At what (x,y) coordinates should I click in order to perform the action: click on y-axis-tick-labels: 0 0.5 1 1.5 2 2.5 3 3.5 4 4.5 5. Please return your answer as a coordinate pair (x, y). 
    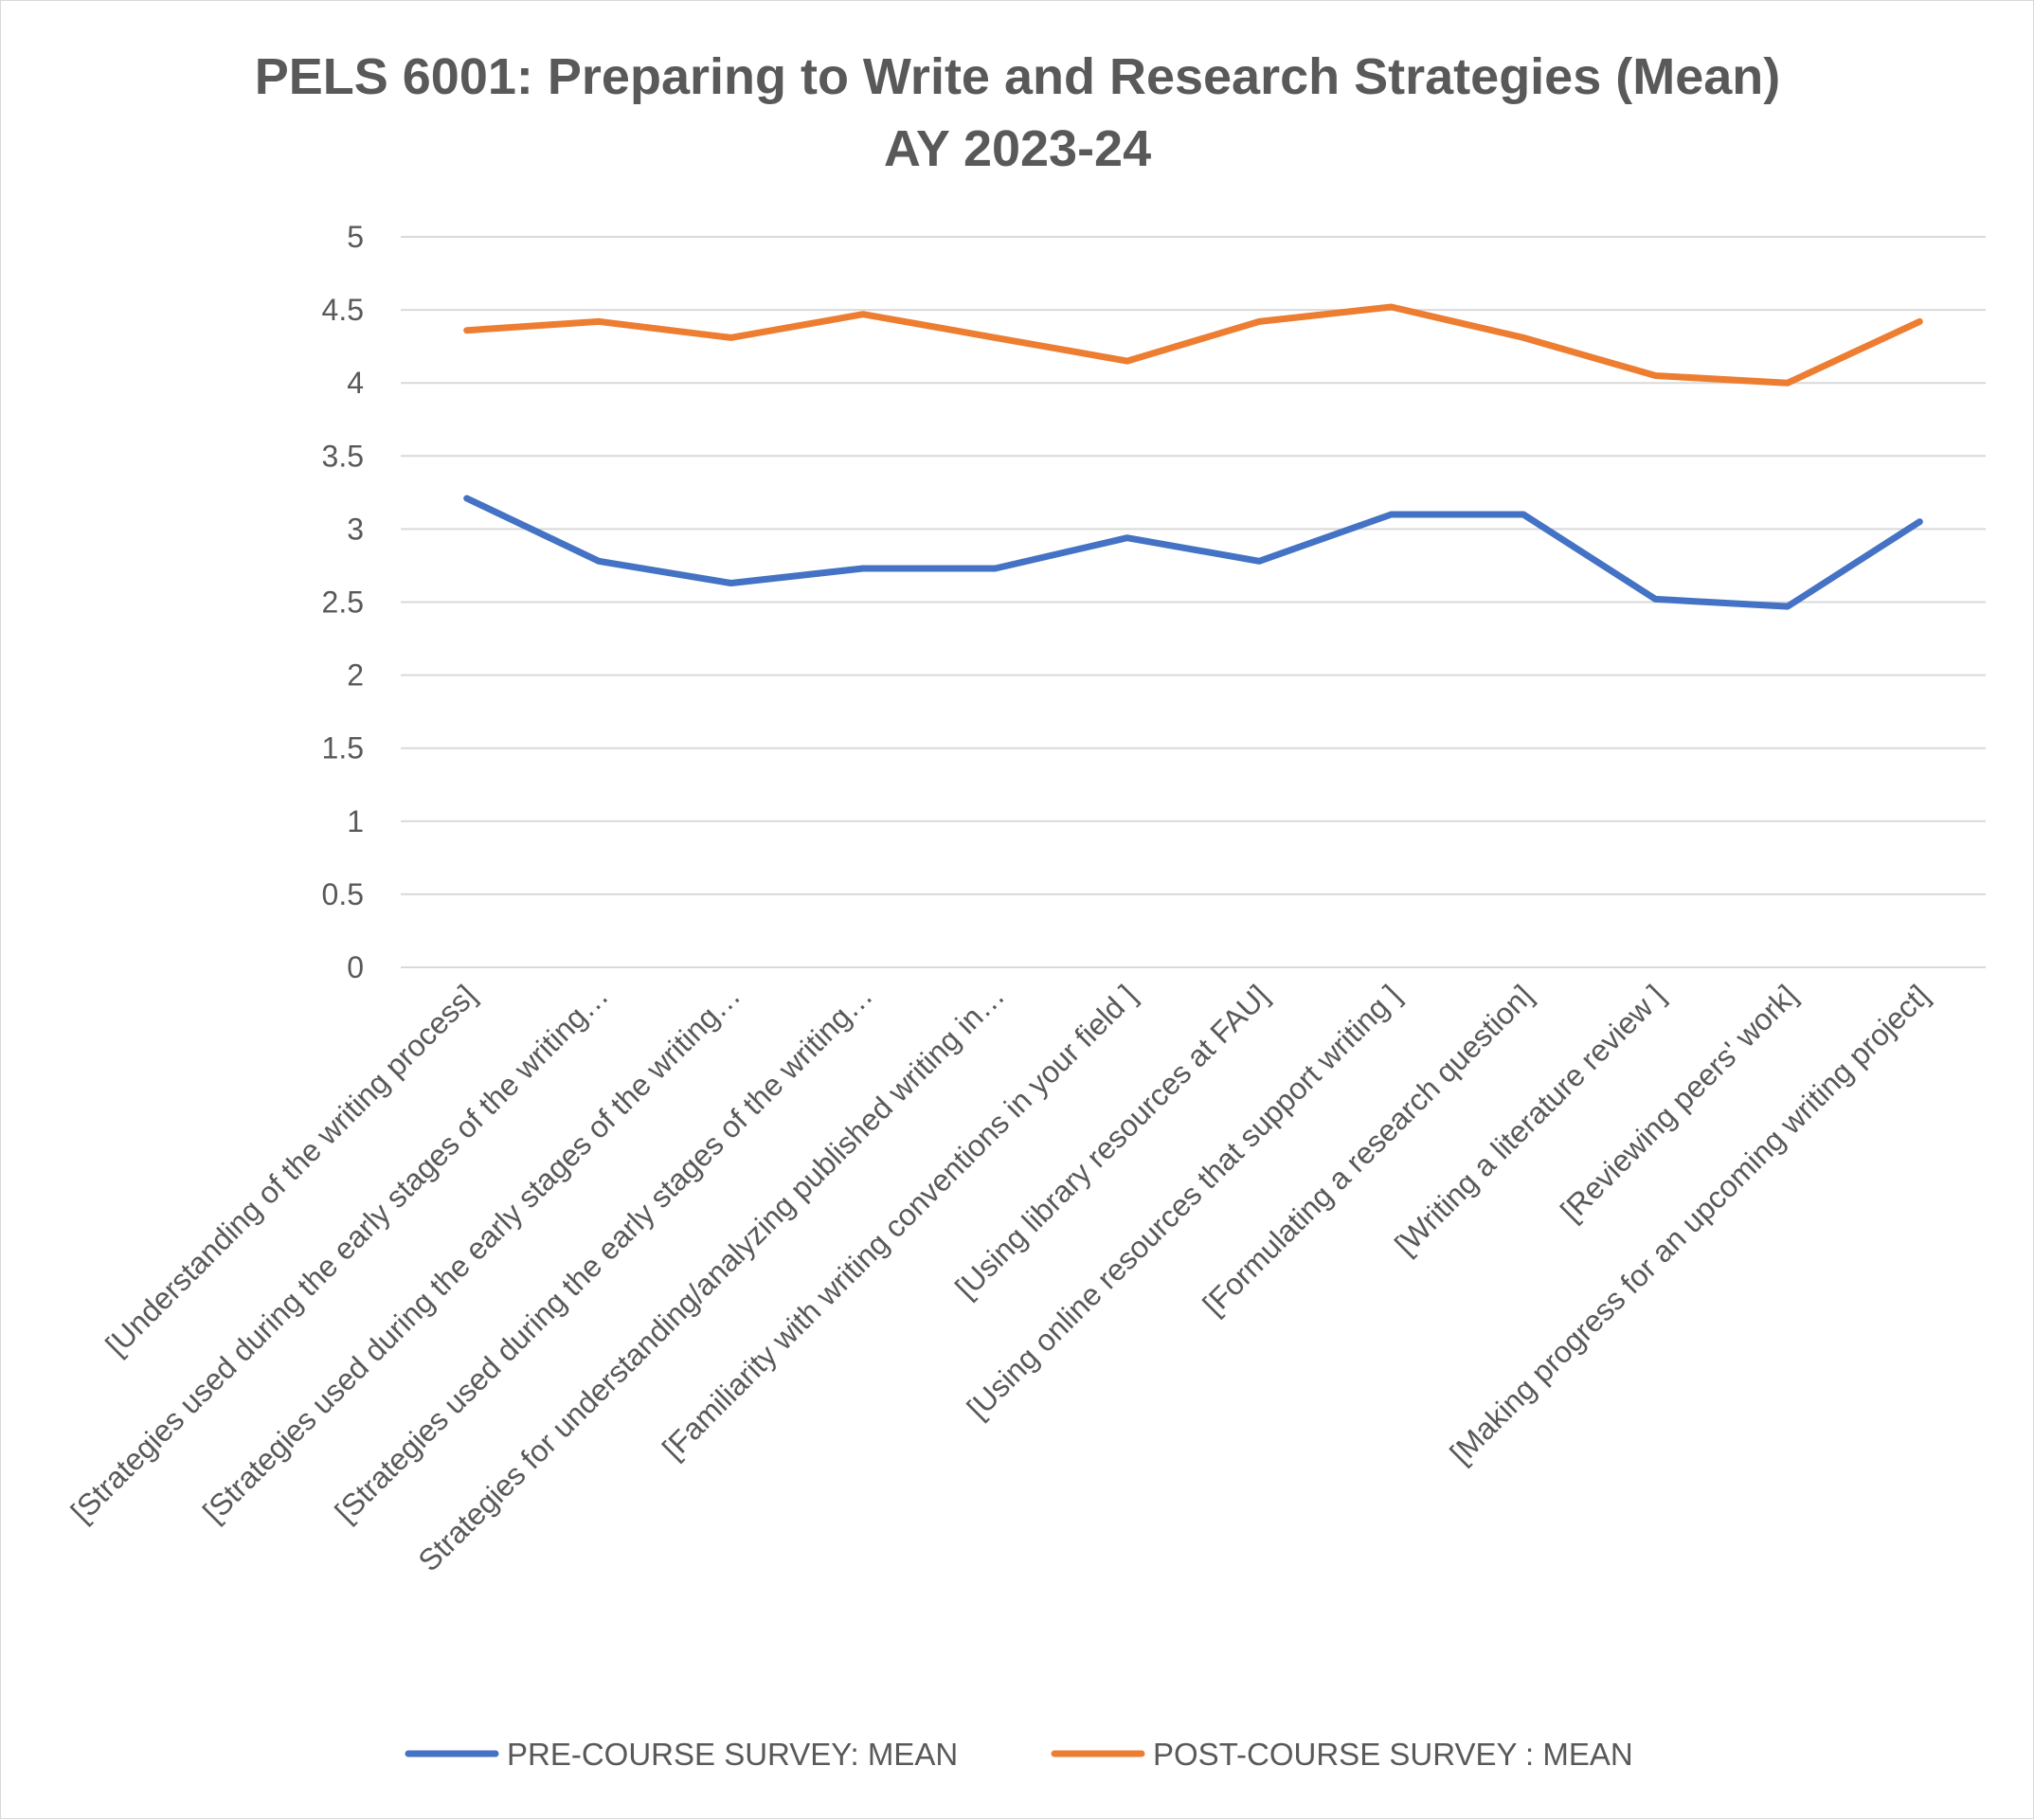
    Looking at the image, I should click on (343, 602).